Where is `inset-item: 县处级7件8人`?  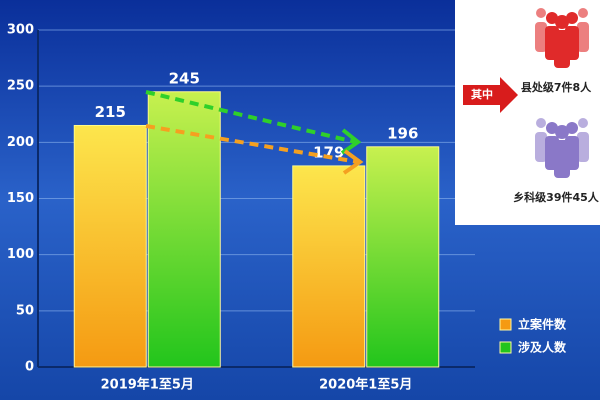
inset-item: 县处级7件8人 is located at coordinates (556, 87).